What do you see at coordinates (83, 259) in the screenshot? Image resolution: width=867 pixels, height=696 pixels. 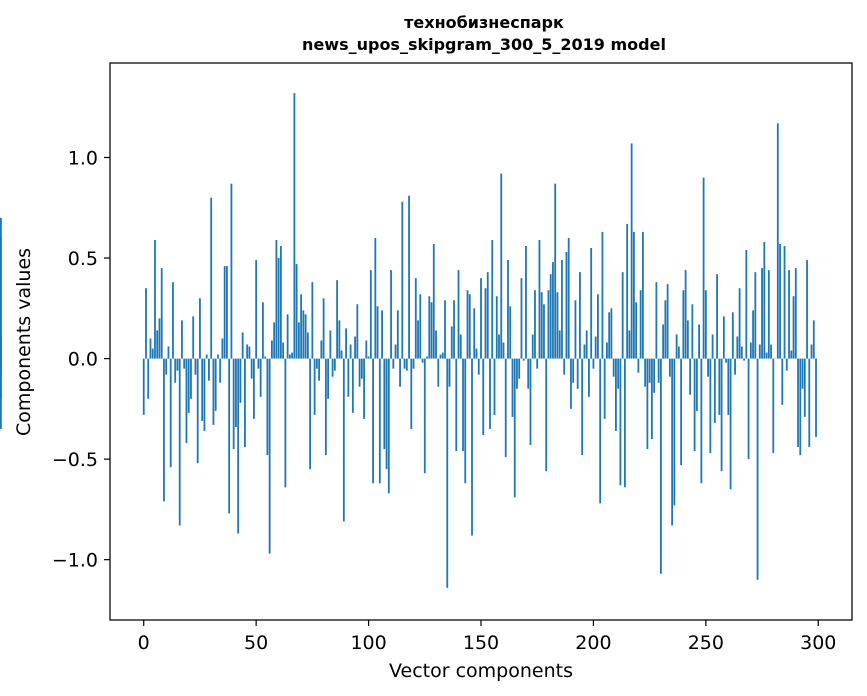 I see `y-tick-label: 0.5` at bounding box center [83, 259].